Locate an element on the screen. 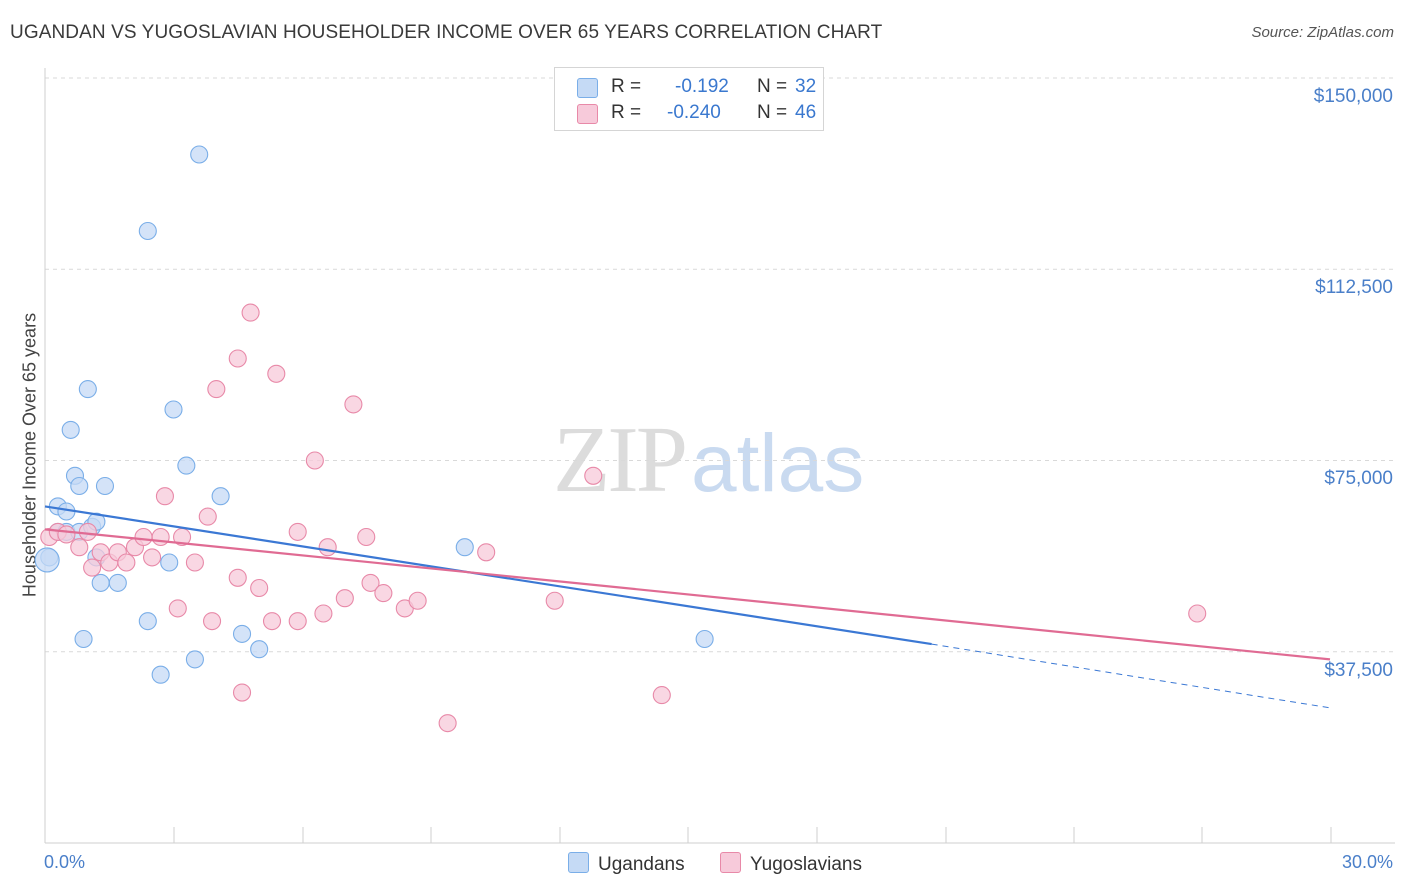 The image size is (1406, 892). x-tick-label: 0.0% is located at coordinates (65, 862).